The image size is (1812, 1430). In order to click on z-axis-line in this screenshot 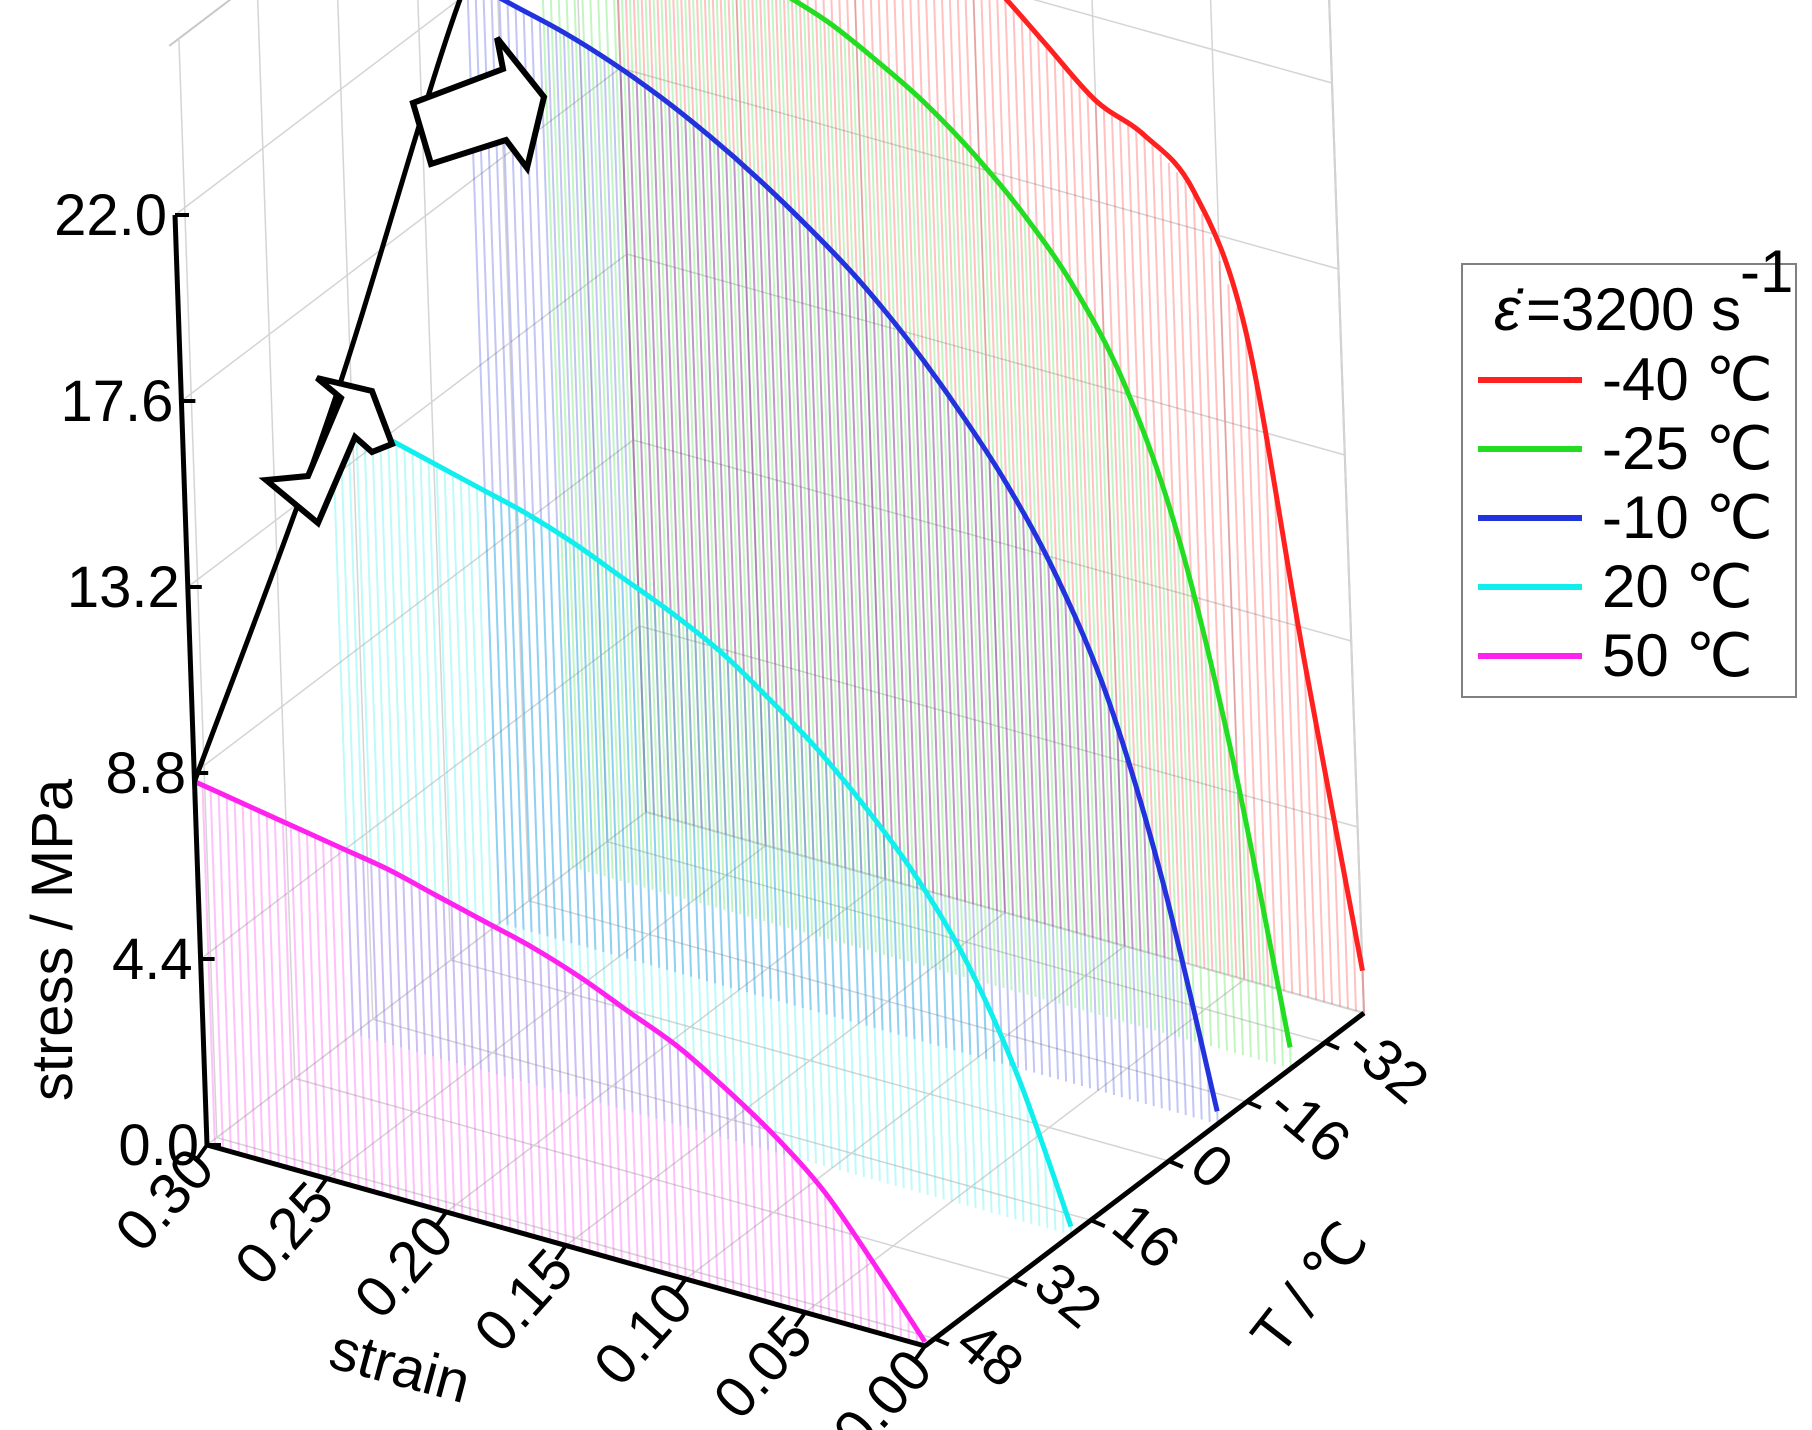, I will do `click(191, 680)`.